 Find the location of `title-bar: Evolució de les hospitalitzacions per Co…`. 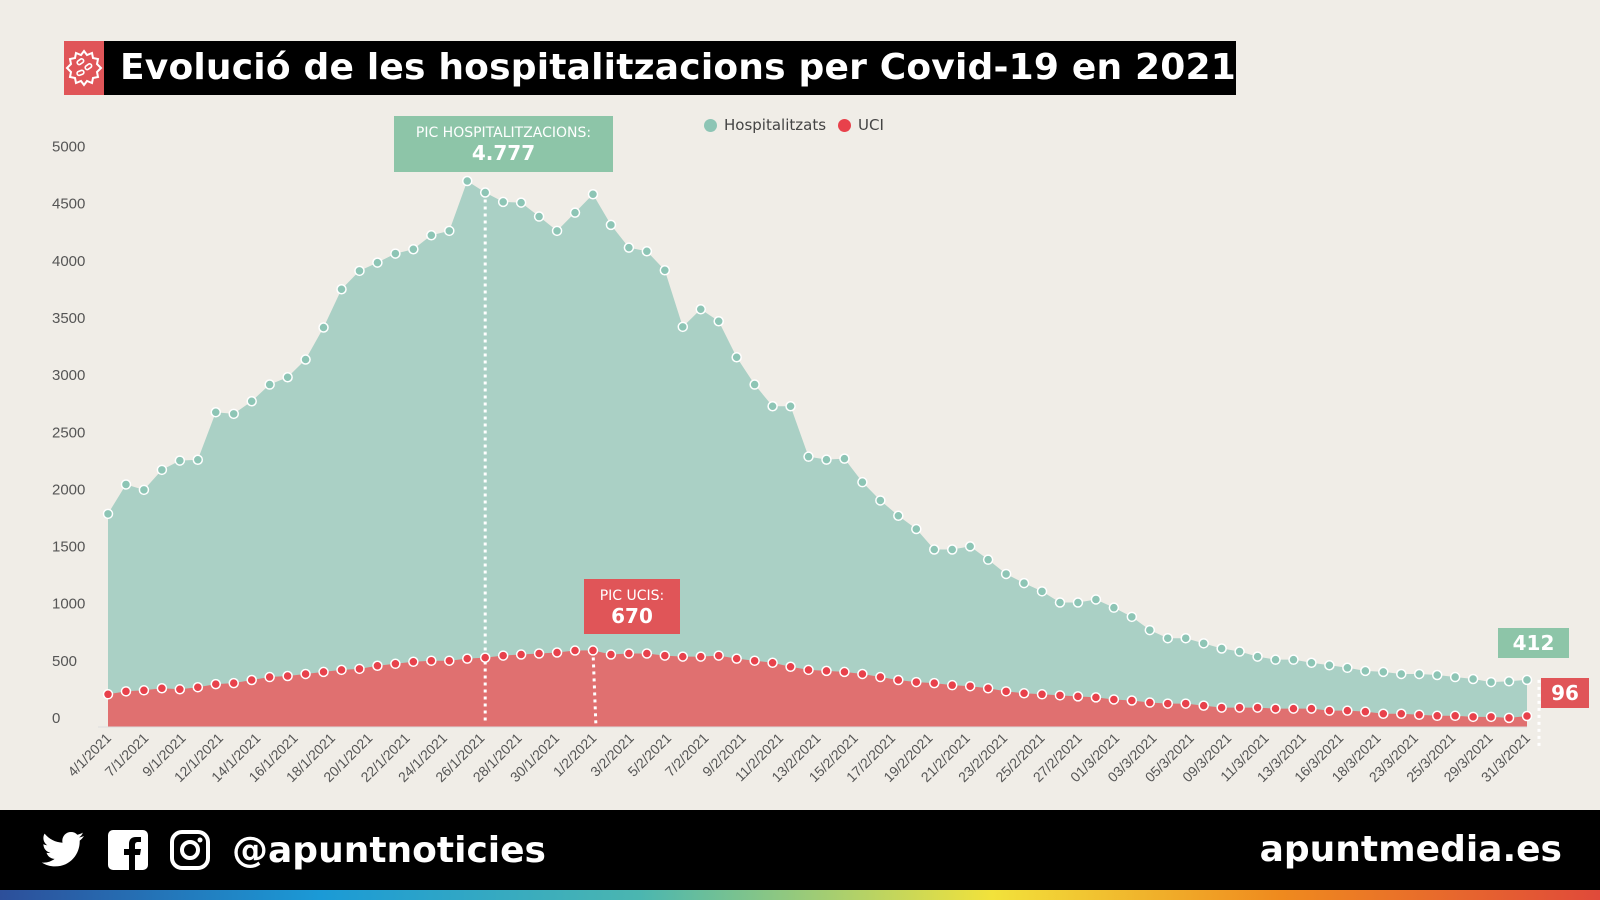

title-bar: Evolució de les hospitalitzacions per Co… is located at coordinates (650, 68).